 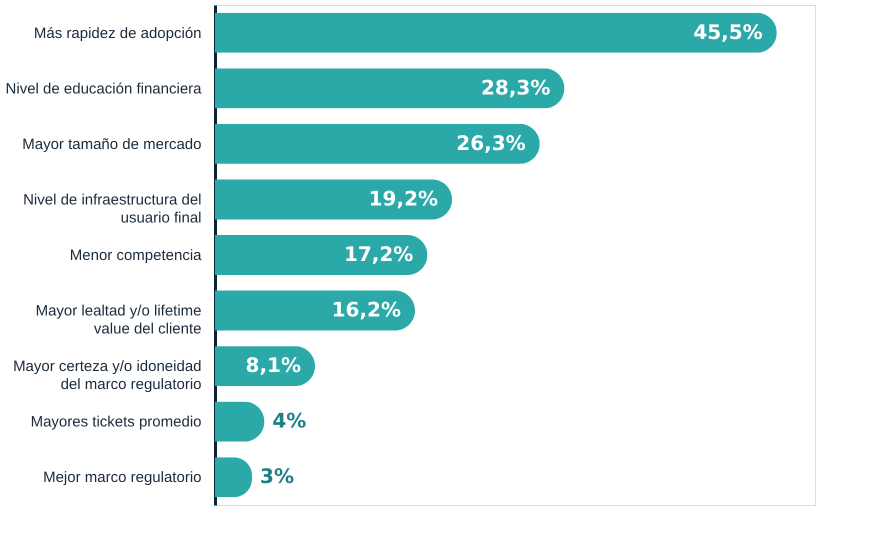 I want to click on data-label: 45,5%, so click(x=728, y=32).